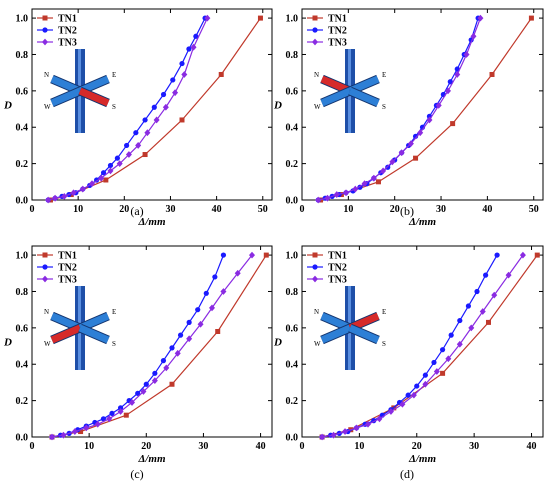  I want to click on x-tick-label: 10, so click(348, 209).